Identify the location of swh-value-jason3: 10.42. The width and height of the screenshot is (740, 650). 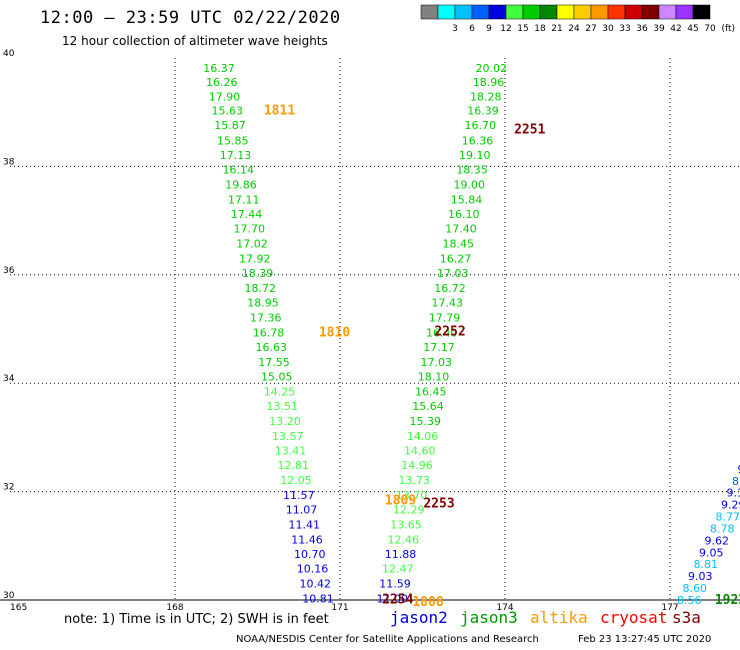
(316, 584).